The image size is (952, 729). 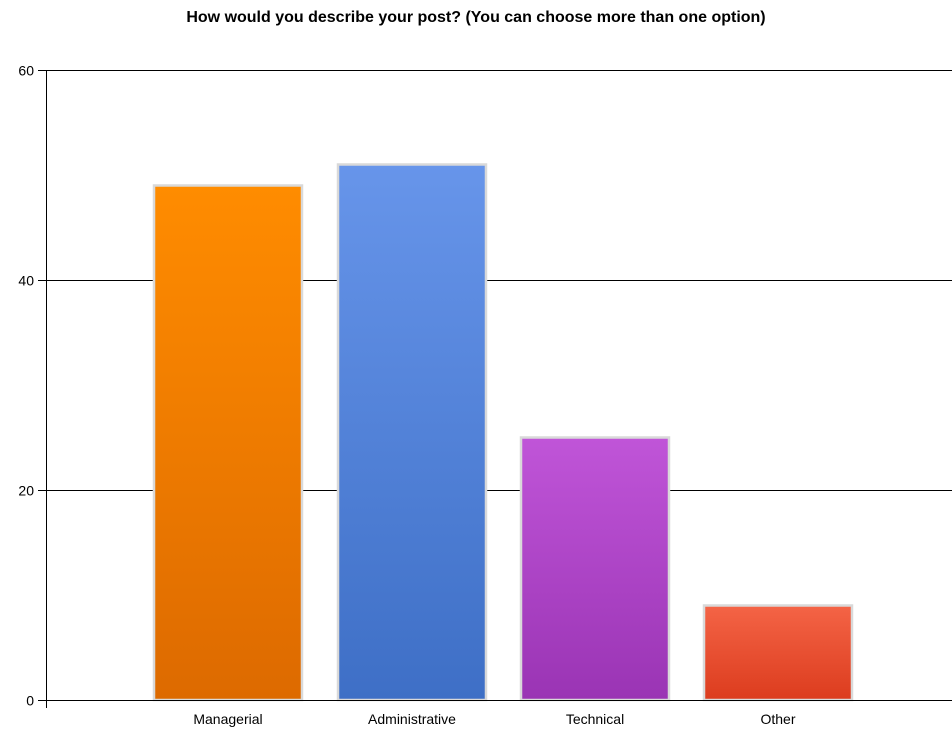 I want to click on y-tick-label-0: 0, so click(x=30, y=701).